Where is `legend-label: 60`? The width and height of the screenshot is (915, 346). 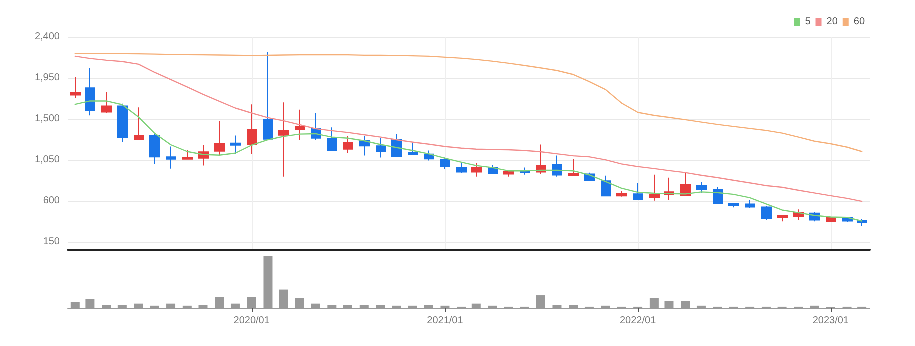 legend-label: 60 is located at coordinates (860, 22).